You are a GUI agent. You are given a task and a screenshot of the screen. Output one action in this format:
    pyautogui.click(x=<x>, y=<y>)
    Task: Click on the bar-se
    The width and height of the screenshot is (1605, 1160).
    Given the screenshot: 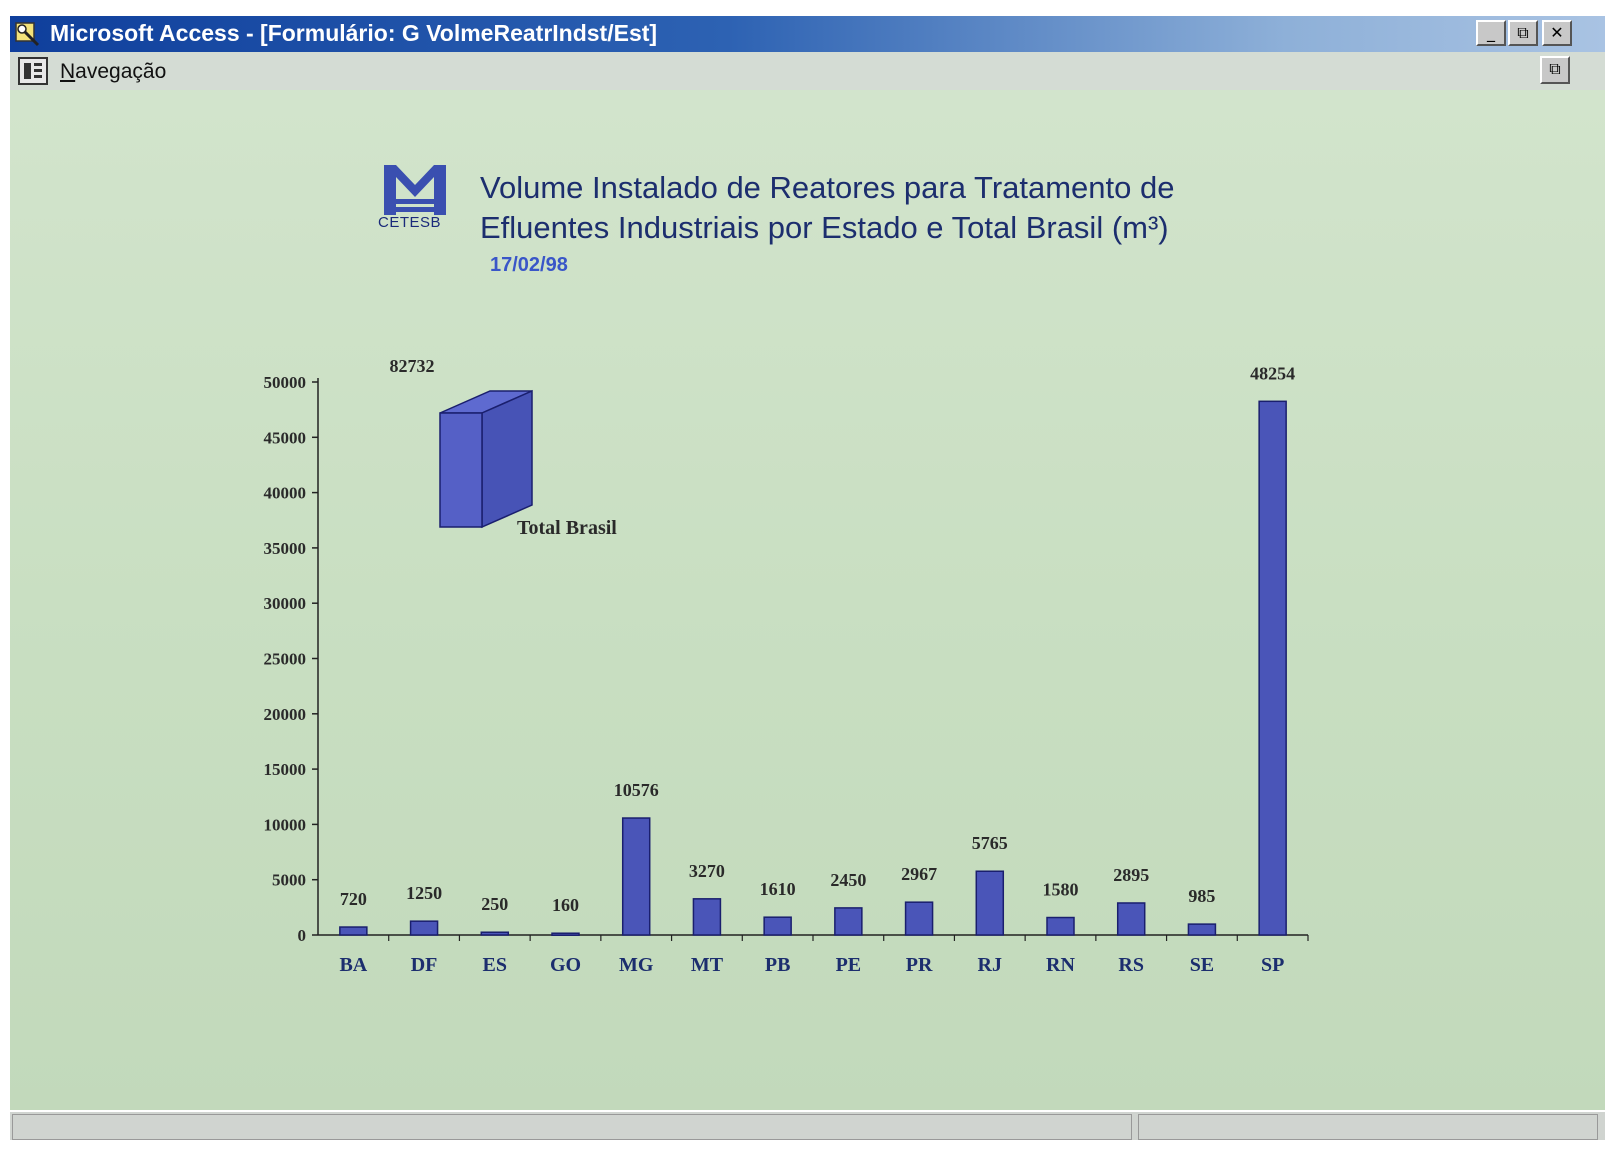 What is the action you would take?
    pyautogui.click(x=1202, y=929)
    